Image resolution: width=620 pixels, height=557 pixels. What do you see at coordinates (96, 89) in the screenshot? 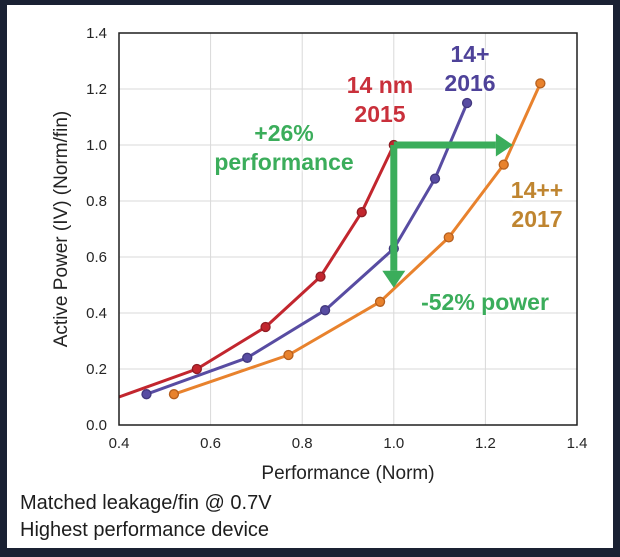
I see `y-tick-label: 1.2` at bounding box center [96, 89].